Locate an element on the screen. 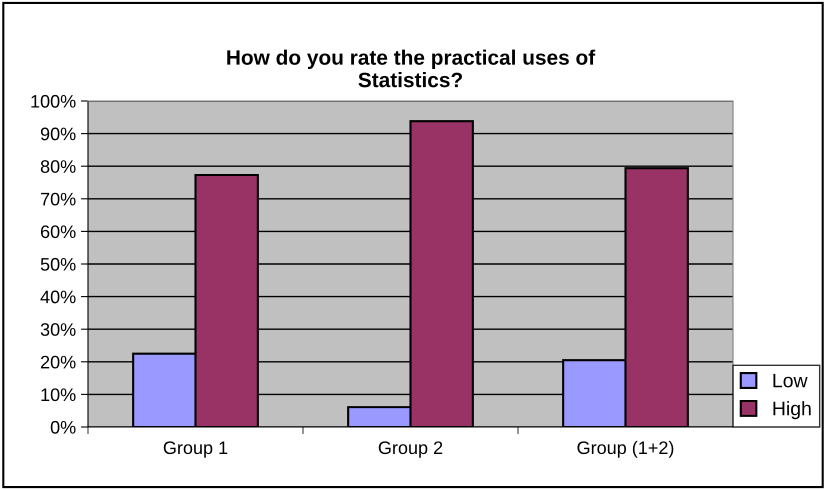 The image size is (826, 490). y-tick-label: 30% is located at coordinates (58, 329).